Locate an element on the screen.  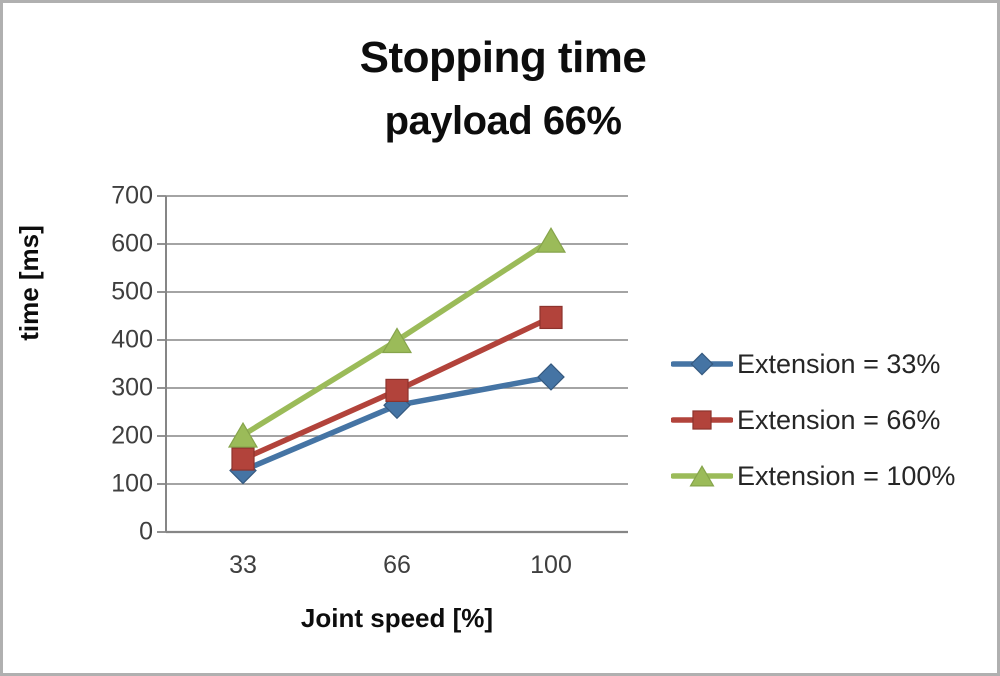
y-axis-tick-label: 100 is located at coordinates (132, 483).